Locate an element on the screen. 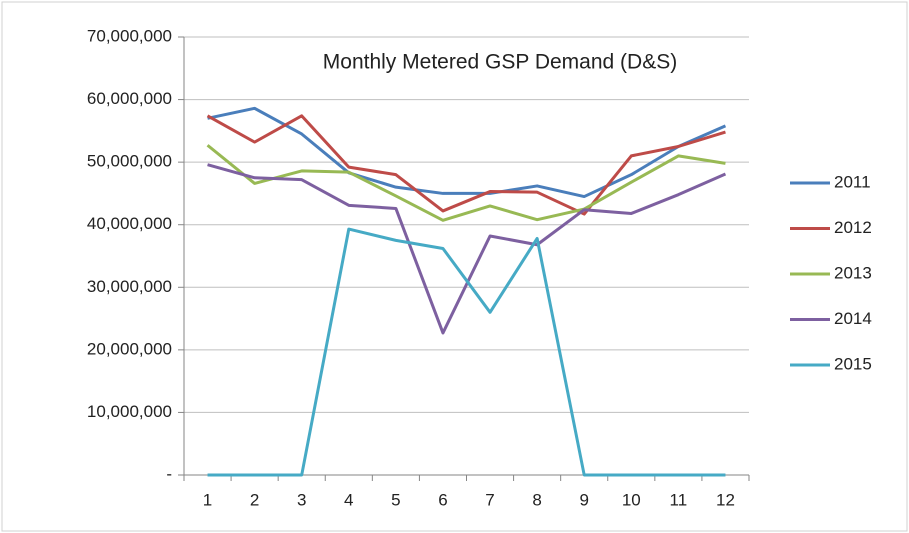 The image size is (909, 533). legend-label: 2011 is located at coordinates (852, 181).